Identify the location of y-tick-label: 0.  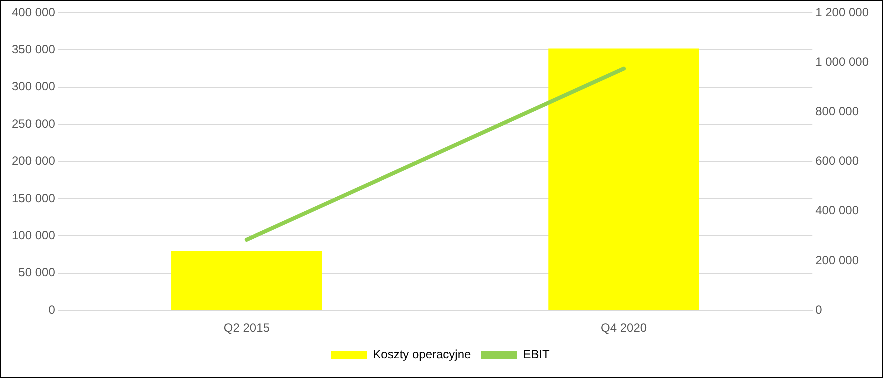
(52, 309).